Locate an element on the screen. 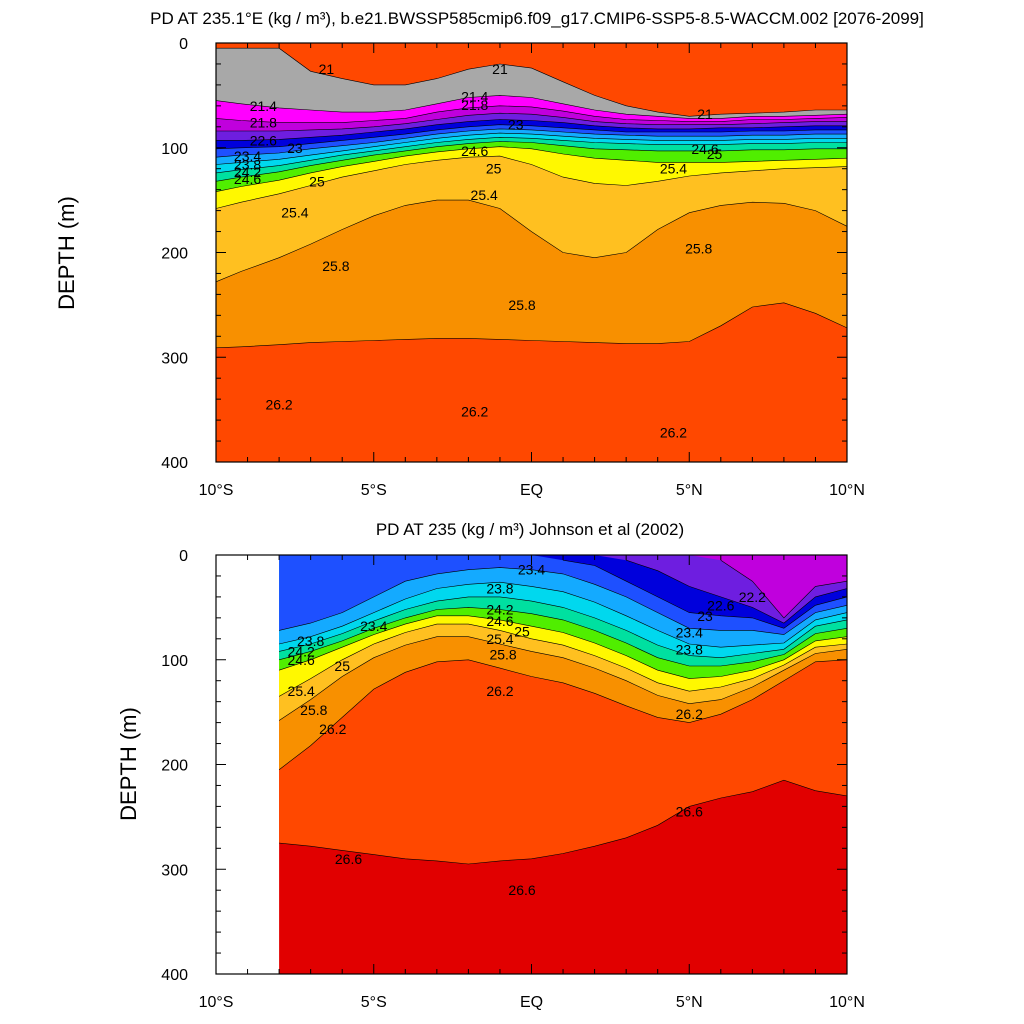 This screenshot has height=1024, width=1024. y-tick-label: 400 is located at coordinates (174, 975).